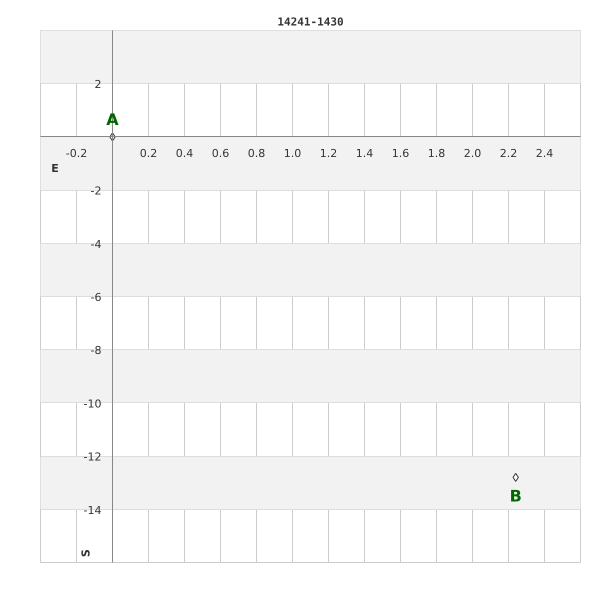 This screenshot has height=600, width=600. I want to click on x-tick-label: 0.4, so click(185, 153).